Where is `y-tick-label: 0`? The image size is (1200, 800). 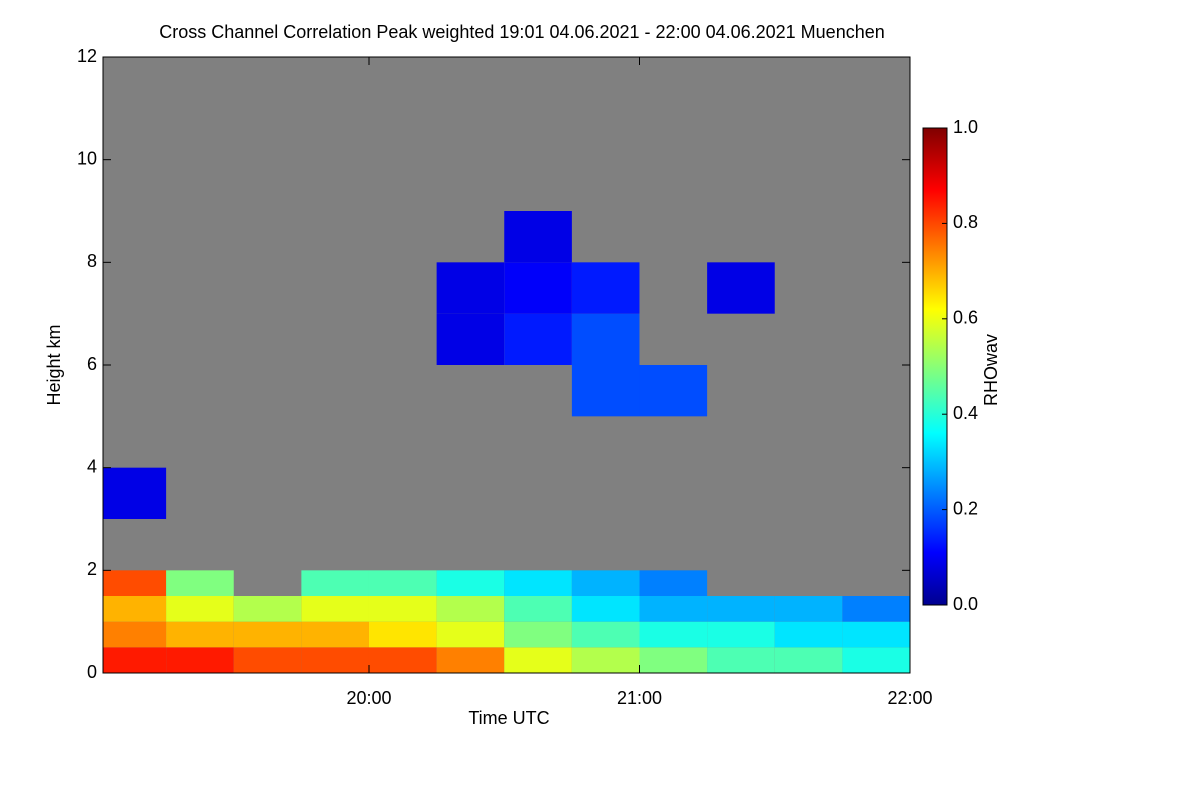
y-tick-label: 0 is located at coordinates (92, 672).